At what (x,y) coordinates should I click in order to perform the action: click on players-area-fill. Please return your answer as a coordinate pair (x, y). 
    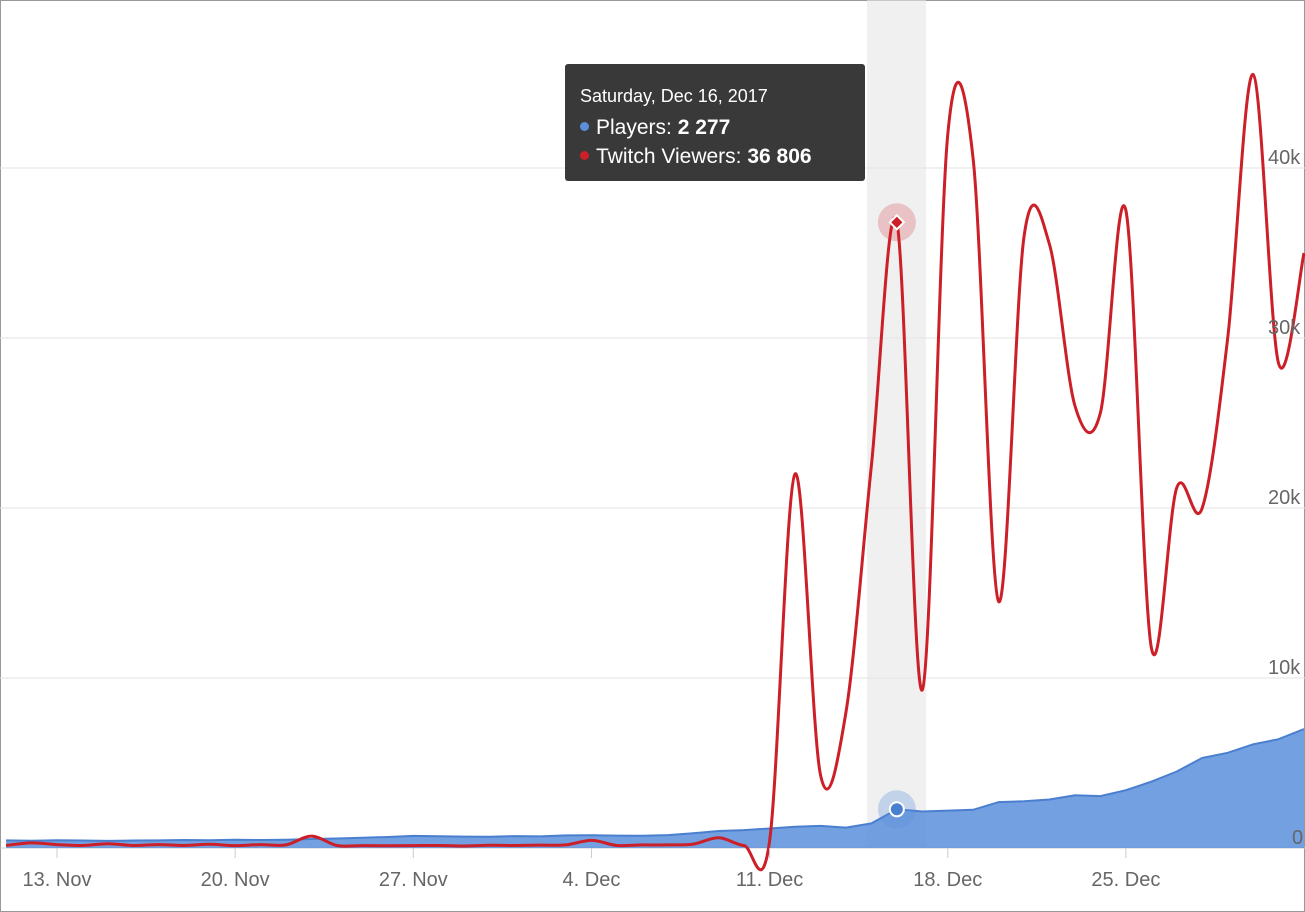
    Looking at the image, I should click on (655, 788).